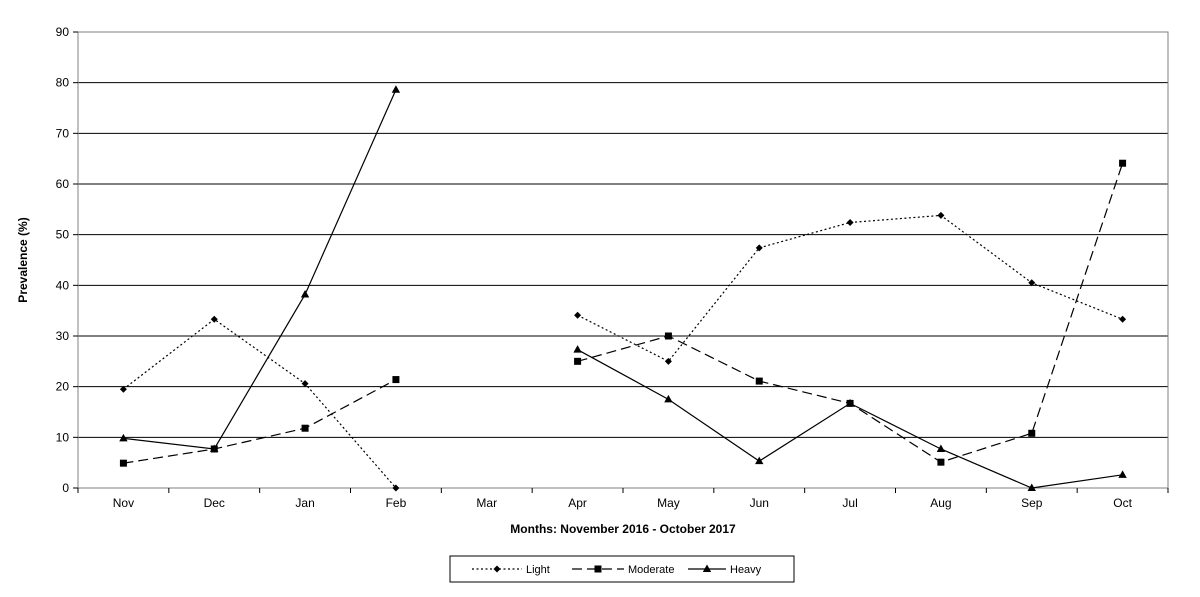  What do you see at coordinates (668, 398) in the screenshot?
I see `point-heavy-may` at bounding box center [668, 398].